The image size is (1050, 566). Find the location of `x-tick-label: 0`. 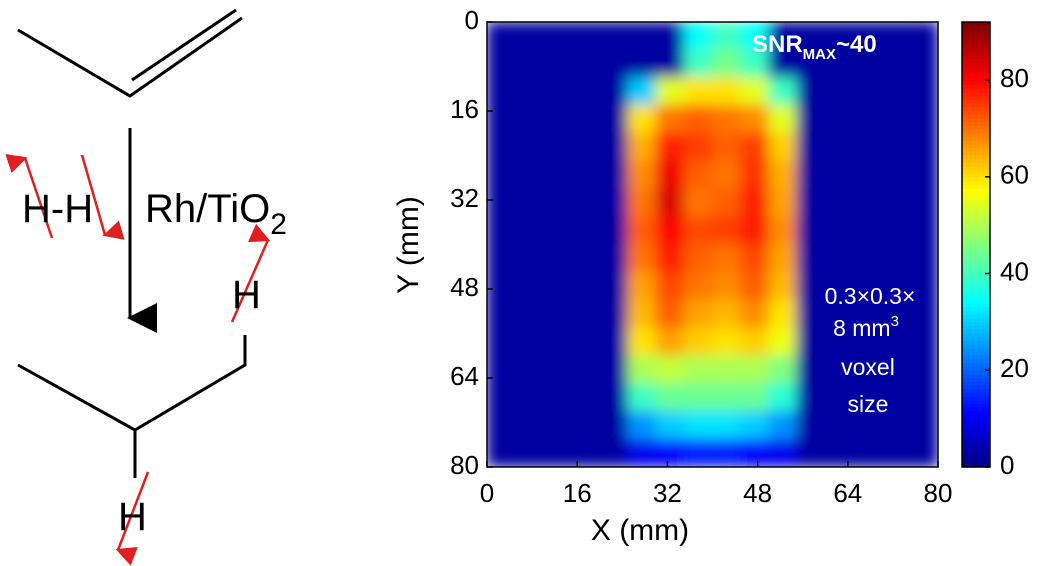

x-tick-label: 0 is located at coordinates (487, 493).